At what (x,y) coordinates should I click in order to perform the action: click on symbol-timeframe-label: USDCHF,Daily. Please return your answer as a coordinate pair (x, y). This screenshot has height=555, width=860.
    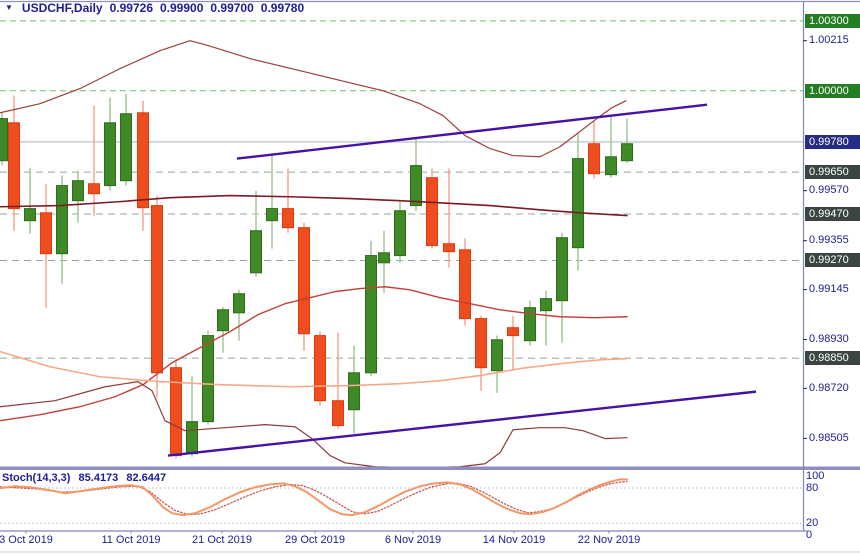
    Looking at the image, I should click on (62, 7).